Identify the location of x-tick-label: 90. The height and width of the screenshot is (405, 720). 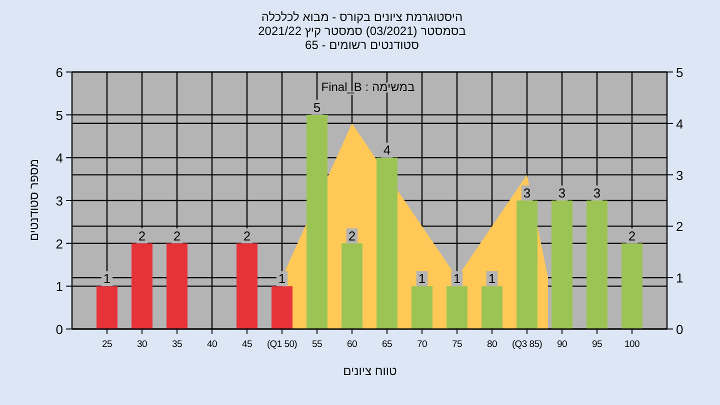
(562, 344).